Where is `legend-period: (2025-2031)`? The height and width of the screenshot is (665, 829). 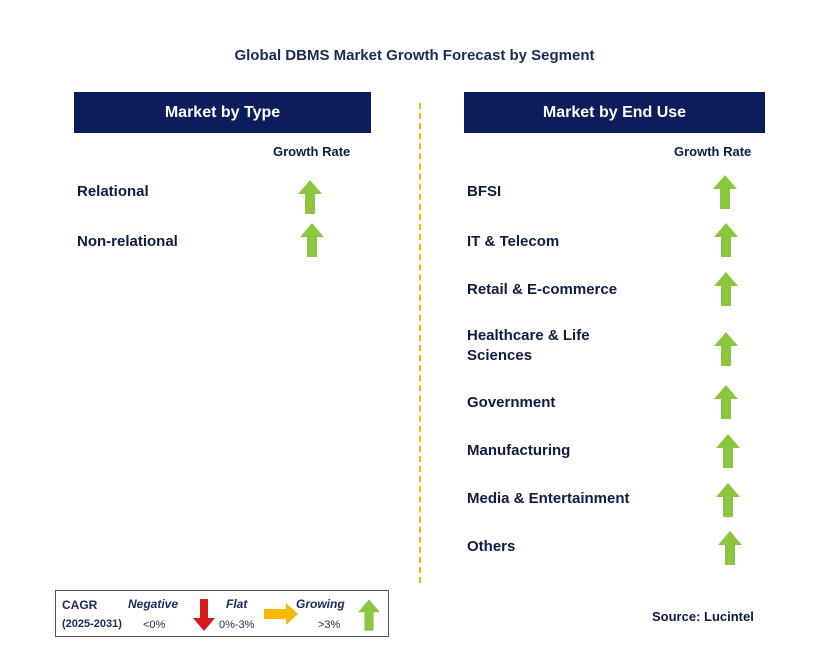
legend-period: (2025-2031) is located at coordinates (92, 624).